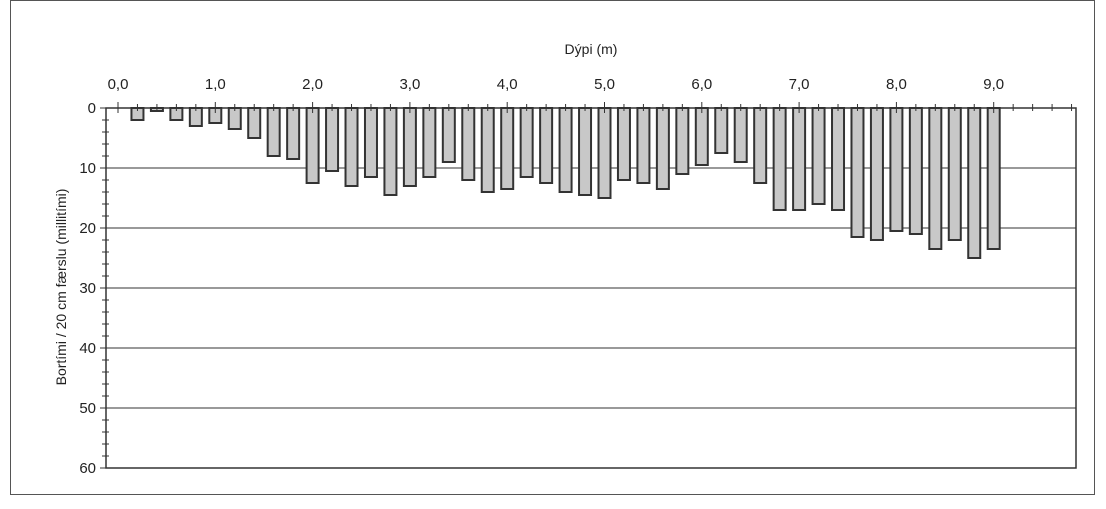 The height and width of the screenshot is (509, 1106). I want to click on y-tick-label: 0, so click(92, 108).